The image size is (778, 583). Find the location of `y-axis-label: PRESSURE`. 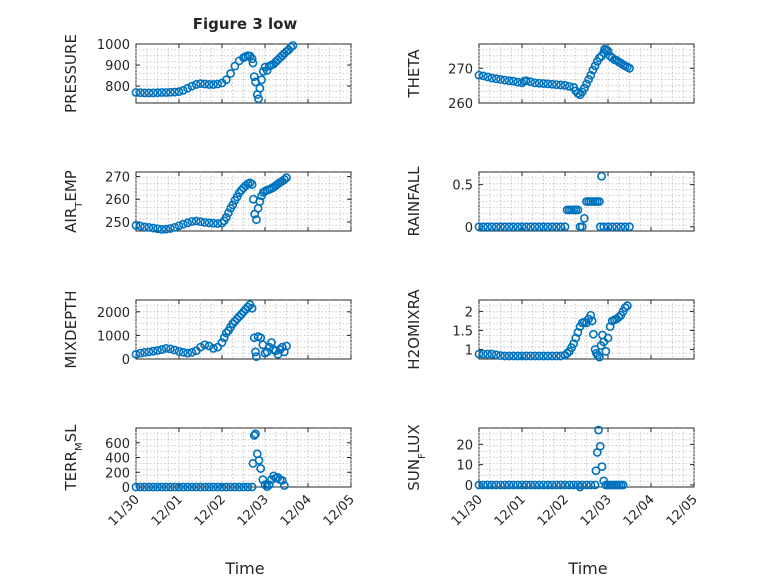

y-axis-label: PRESSURE is located at coordinates (71, 73).